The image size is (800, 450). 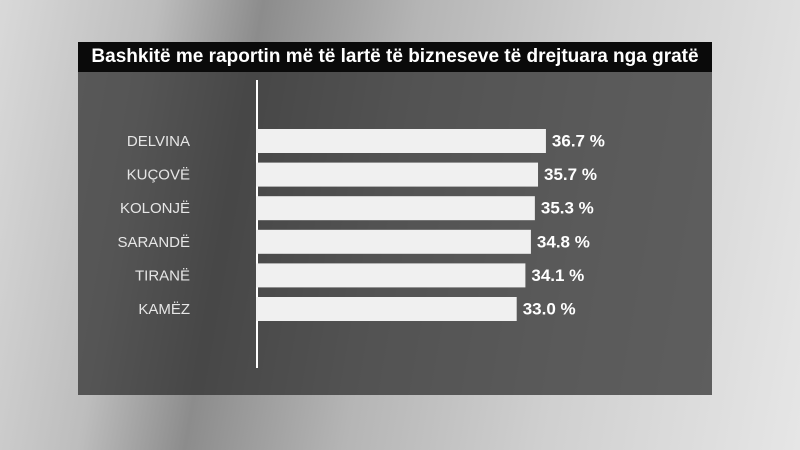 I want to click on category-label: TIRANË, so click(x=162, y=275).